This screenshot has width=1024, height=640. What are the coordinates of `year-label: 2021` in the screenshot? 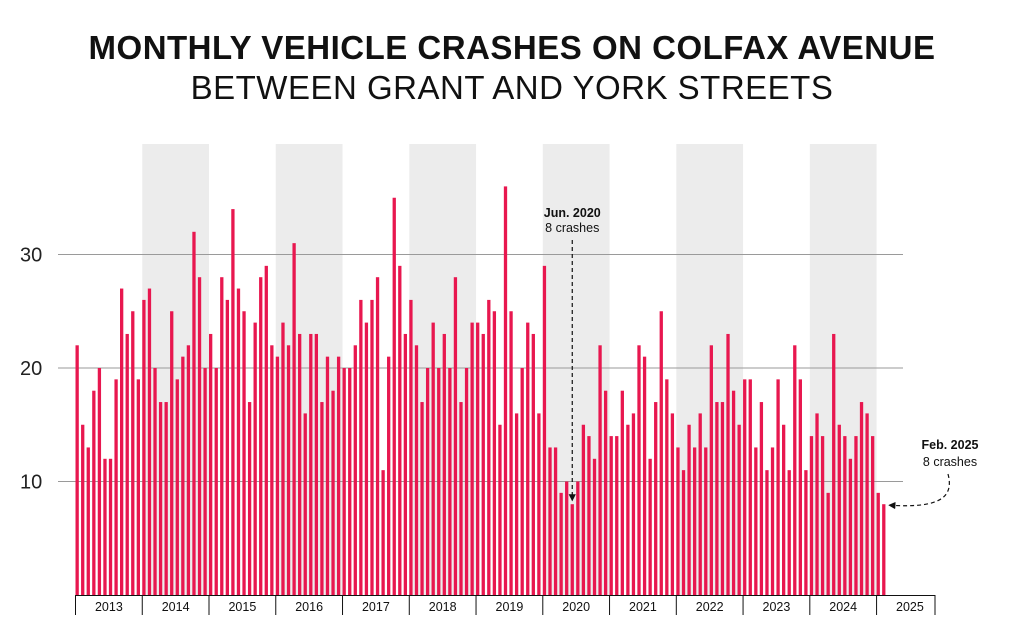 It's located at (643, 607).